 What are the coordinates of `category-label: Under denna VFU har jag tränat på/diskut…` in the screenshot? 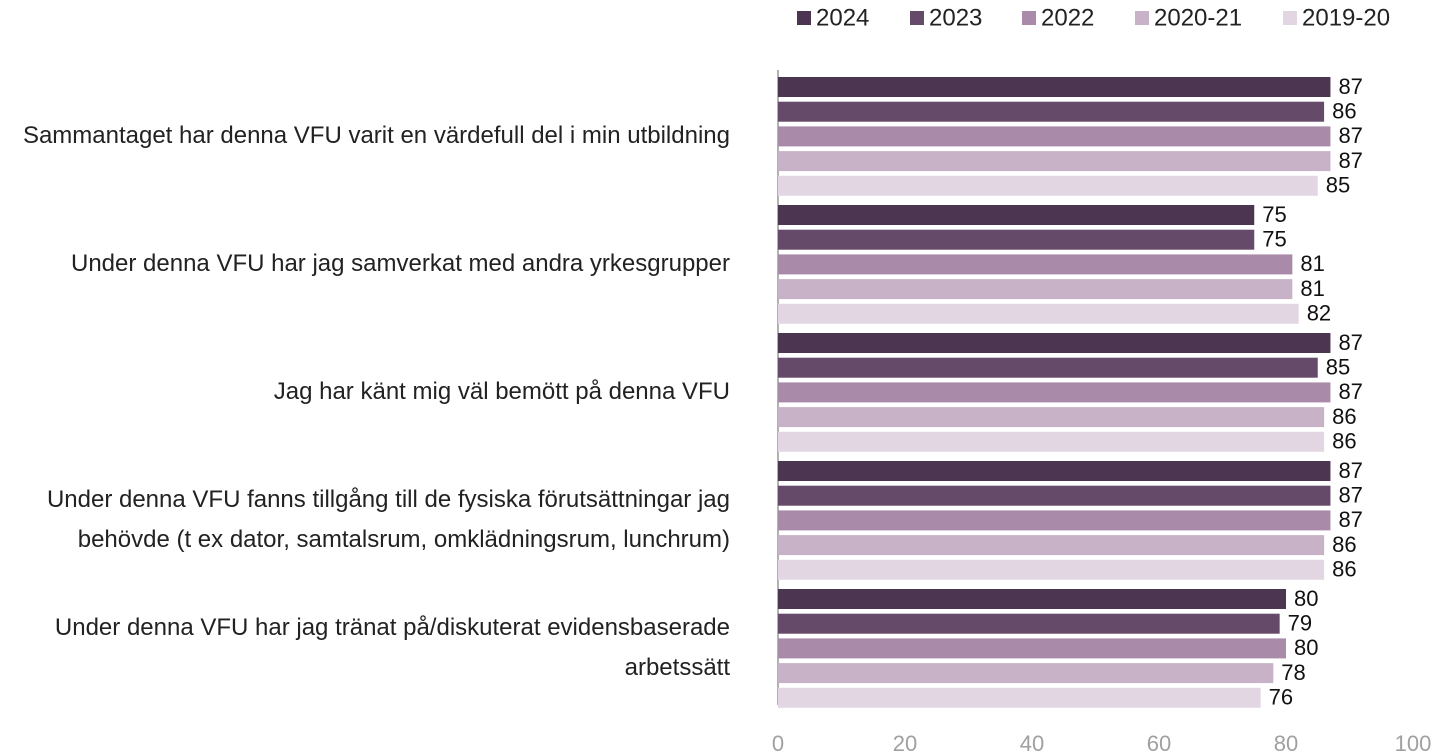 It's located at (392, 648).